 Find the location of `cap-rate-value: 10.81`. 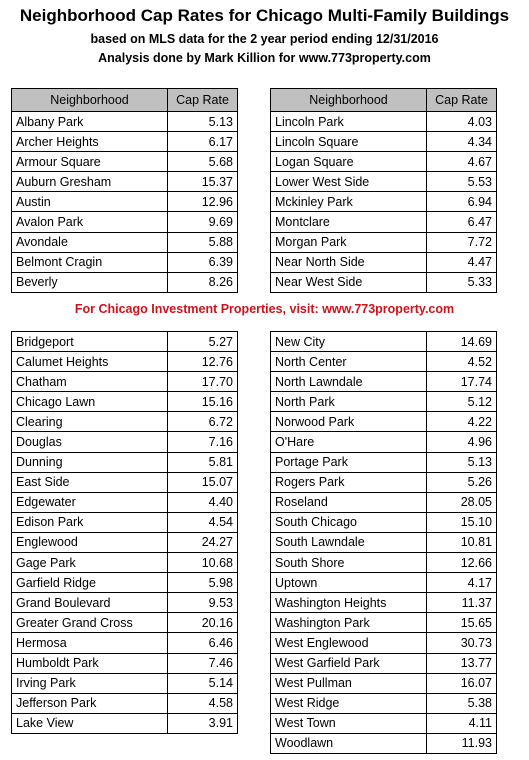

cap-rate-value: 10.81 is located at coordinates (461, 542).